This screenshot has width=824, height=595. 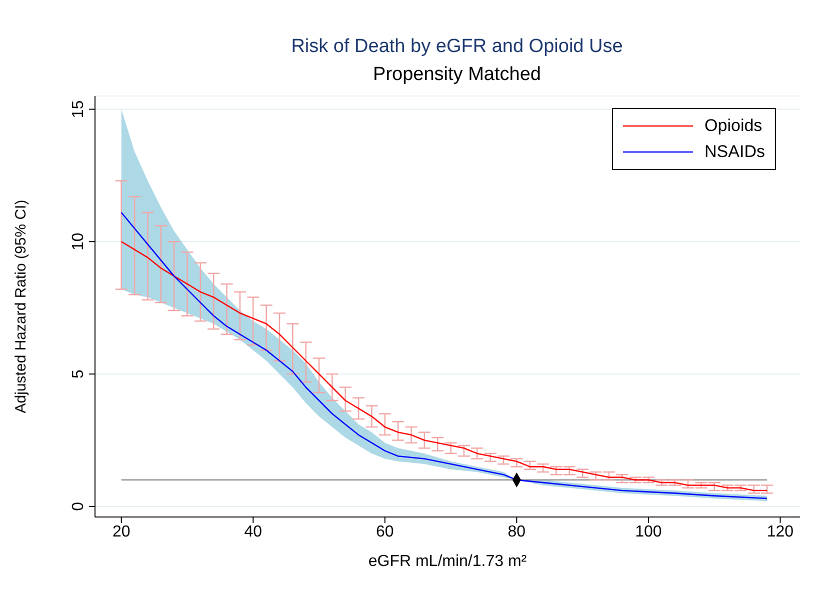 I want to click on chart-title: Risk of Death by eGFR and Opioid Use, so click(x=457, y=46).